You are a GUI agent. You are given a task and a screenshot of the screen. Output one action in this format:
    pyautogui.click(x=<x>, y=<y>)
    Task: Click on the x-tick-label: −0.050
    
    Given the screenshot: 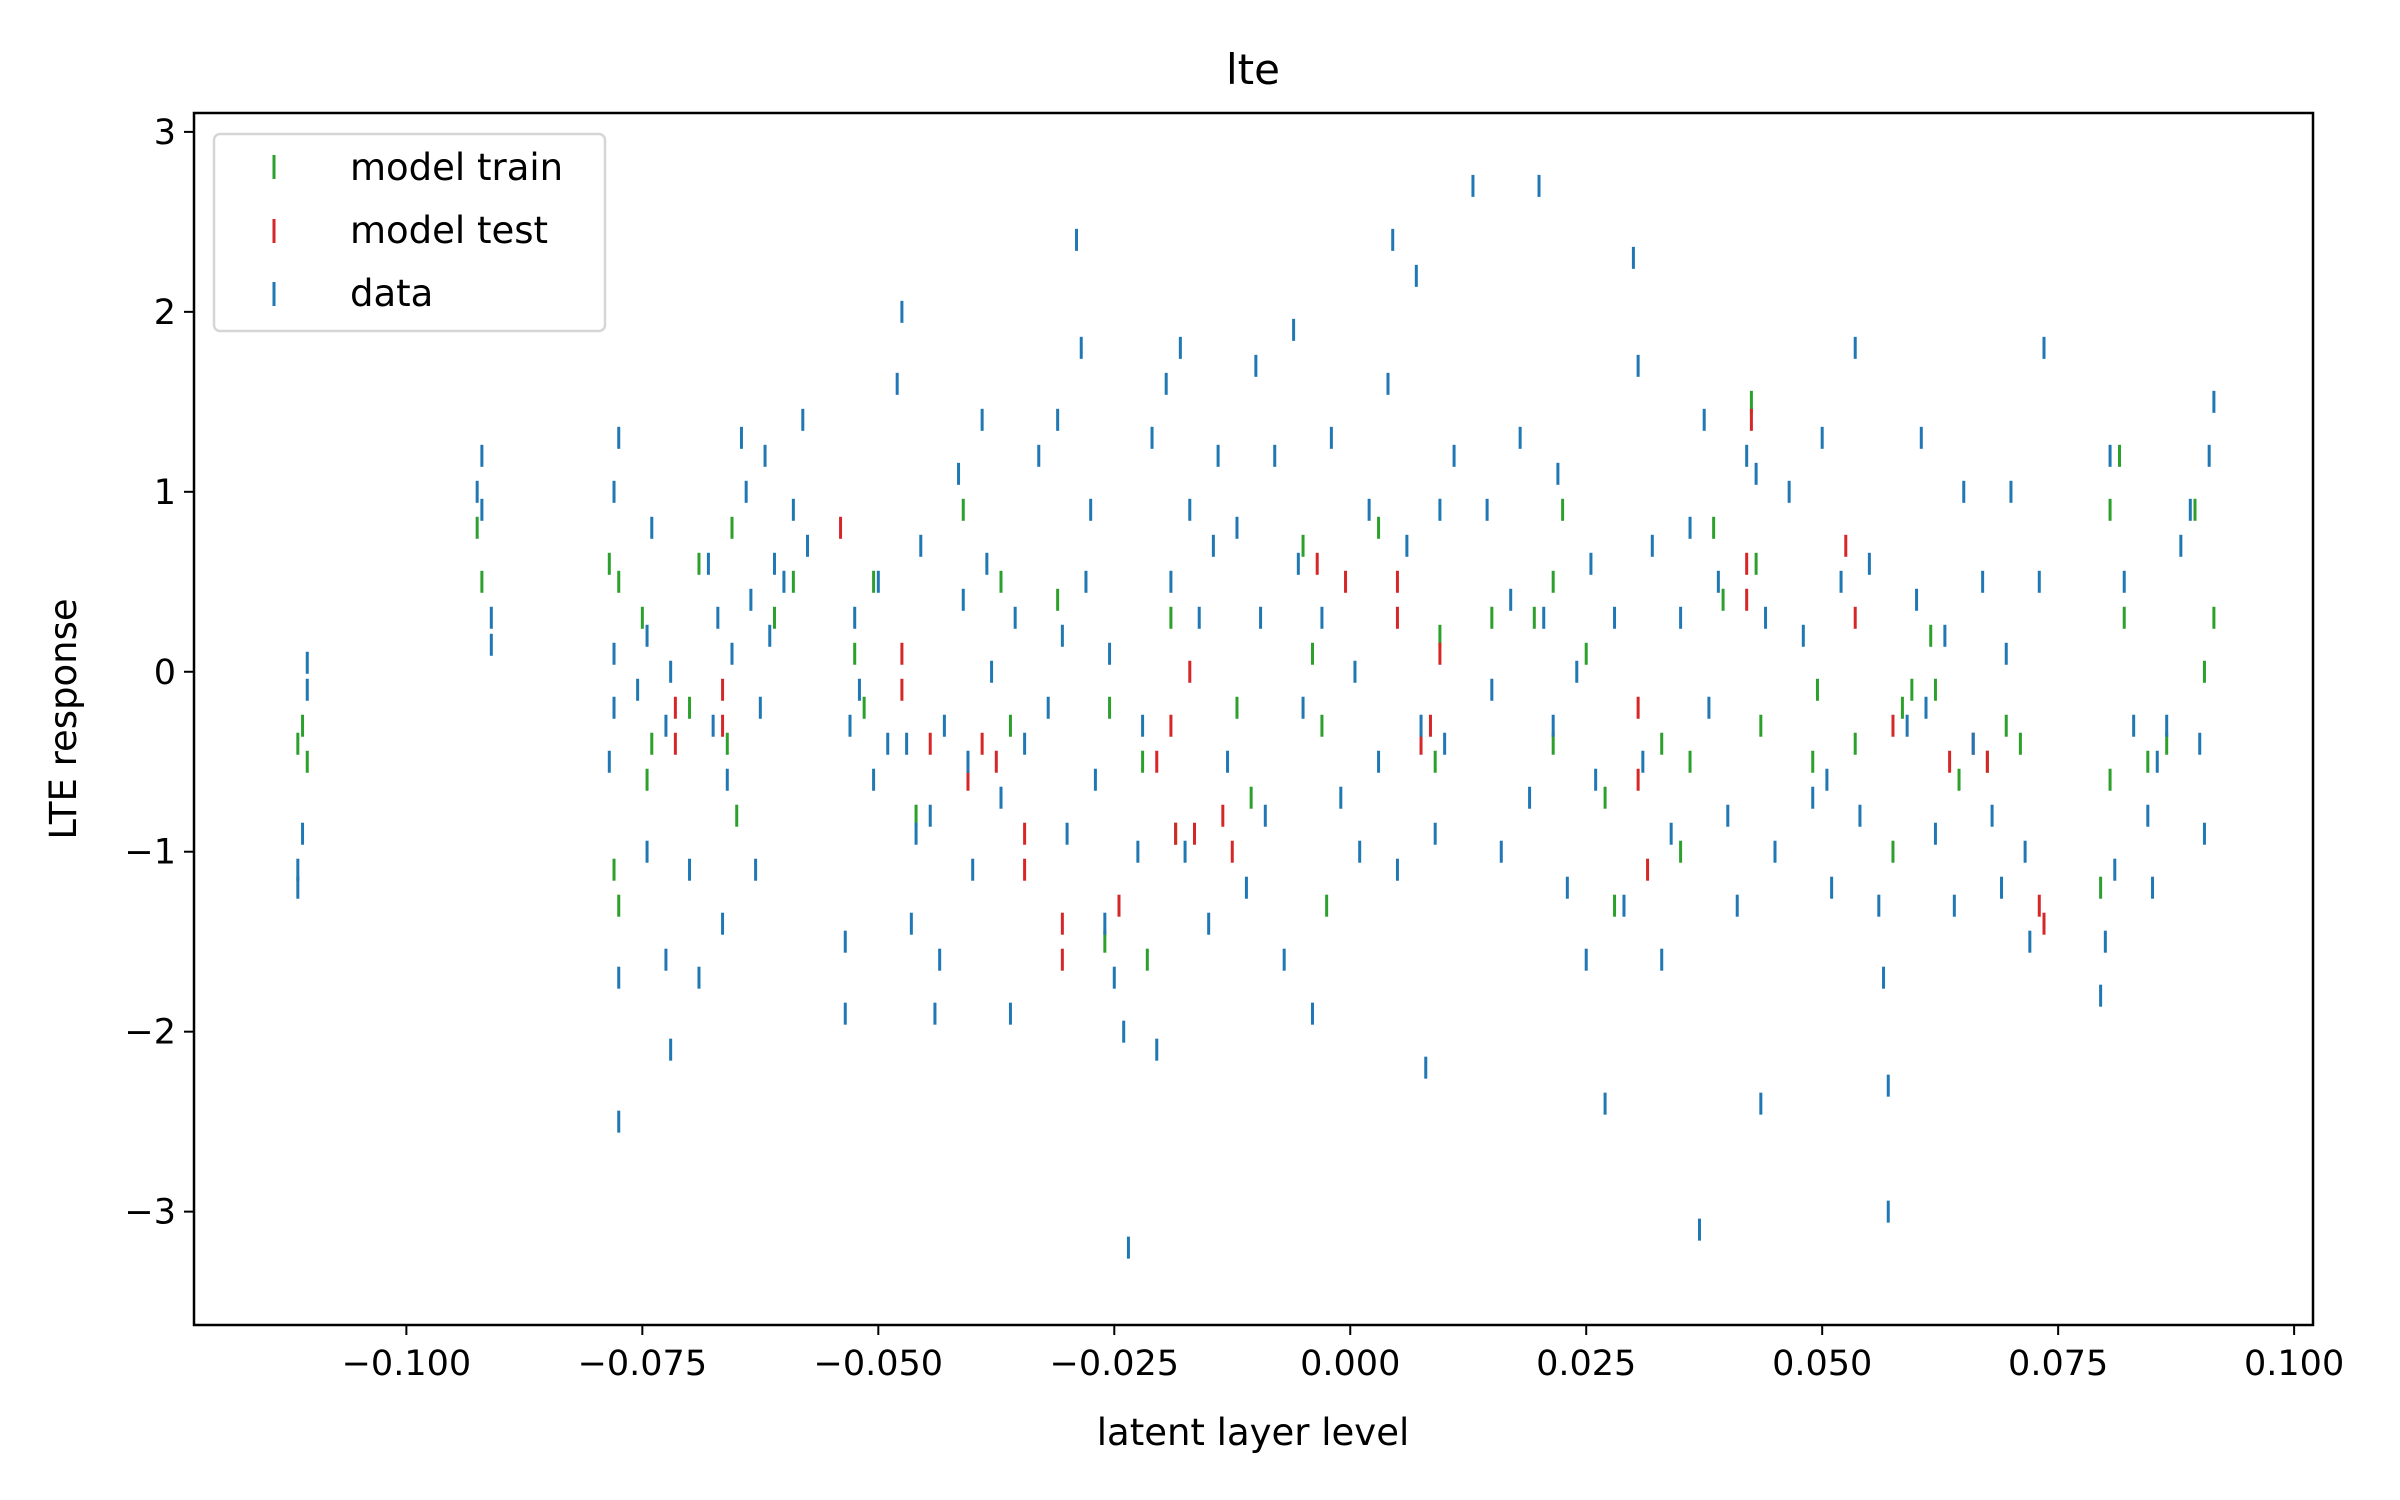 What is the action you would take?
    pyautogui.click(x=879, y=1364)
    